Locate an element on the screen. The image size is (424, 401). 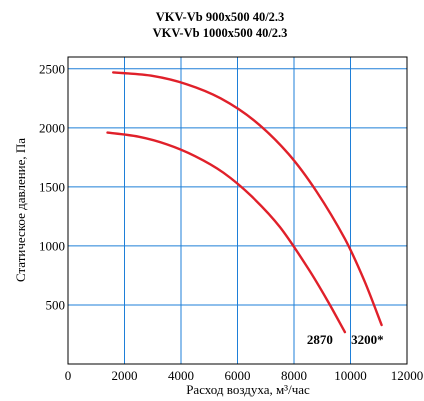
y-tick-label: 1000 is located at coordinates (52, 245).